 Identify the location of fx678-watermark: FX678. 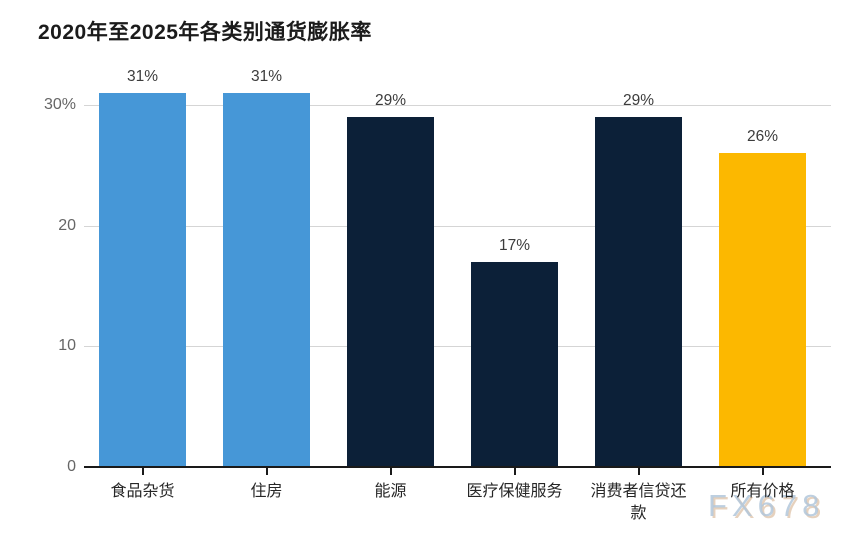
(766, 505).